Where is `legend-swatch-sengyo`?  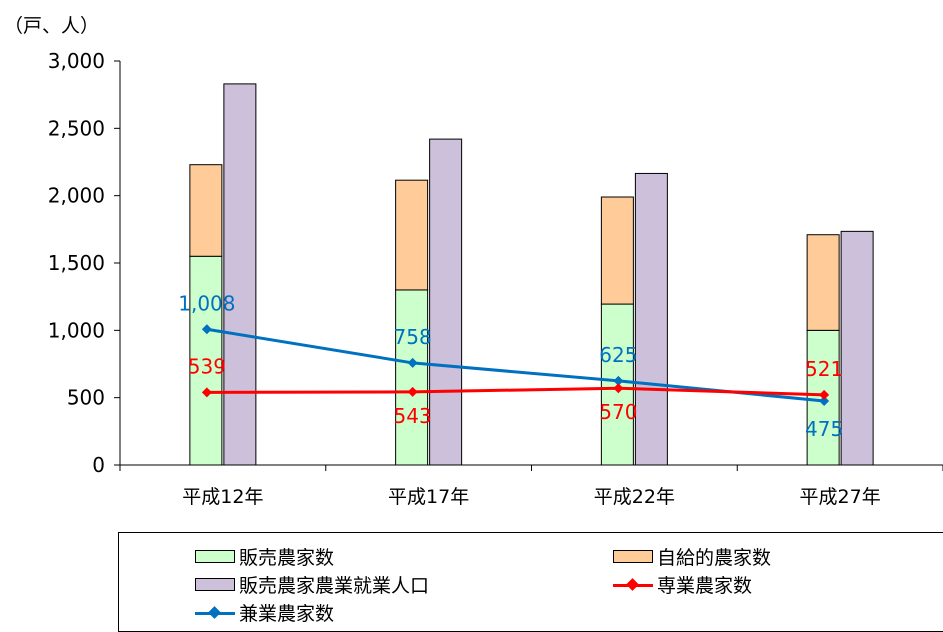 legend-swatch-sengyo is located at coordinates (633, 584).